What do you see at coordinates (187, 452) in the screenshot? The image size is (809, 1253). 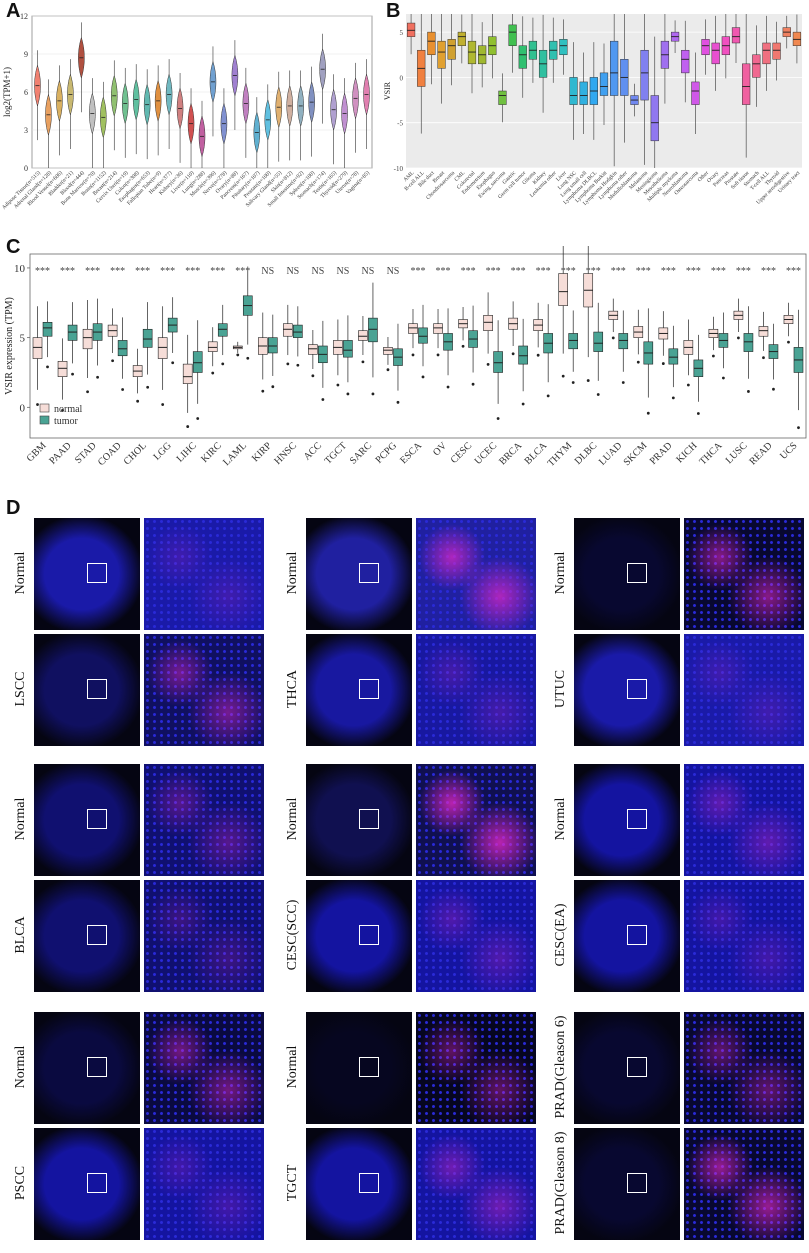 I see `x-tick-label: LIHC` at bounding box center [187, 452].